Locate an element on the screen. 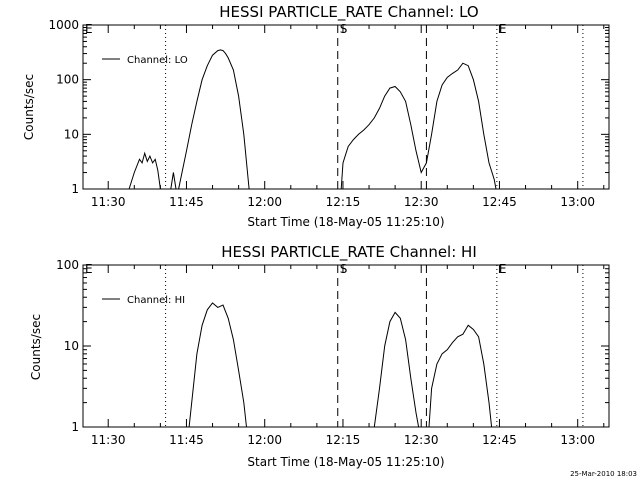 This screenshot has width=640, height=480. legend-label: Channel: LO is located at coordinates (157, 60).